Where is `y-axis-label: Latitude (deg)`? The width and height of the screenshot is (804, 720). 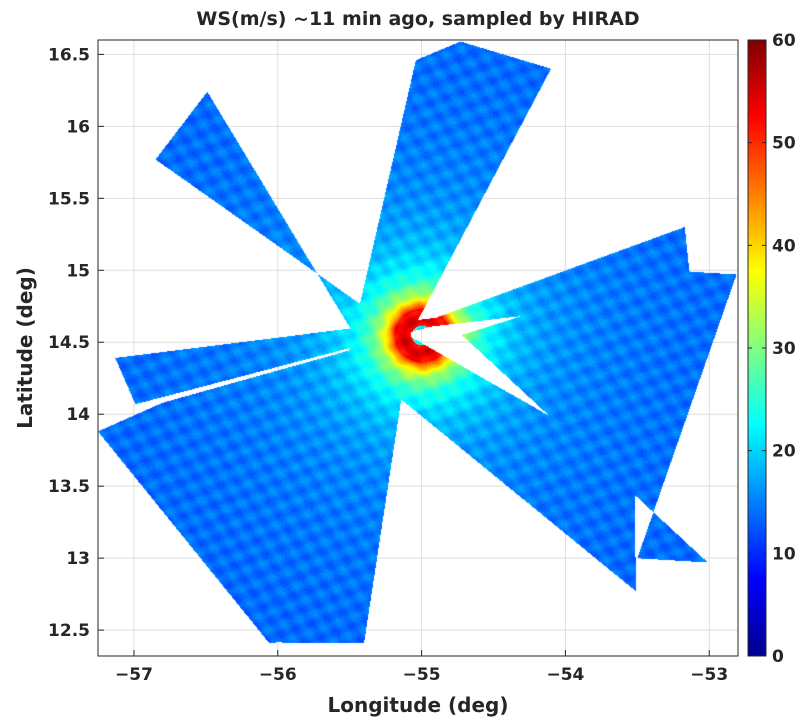 y-axis-label: Latitude (deg) is located at coordinates (25, 348).